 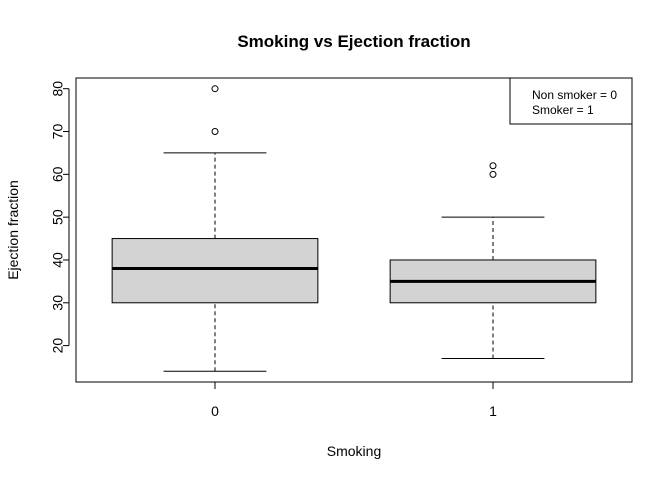 What do you see at coordinates (215, 271) in the screenshot?
I see `iqr-box` at bounding box center [215, 271].